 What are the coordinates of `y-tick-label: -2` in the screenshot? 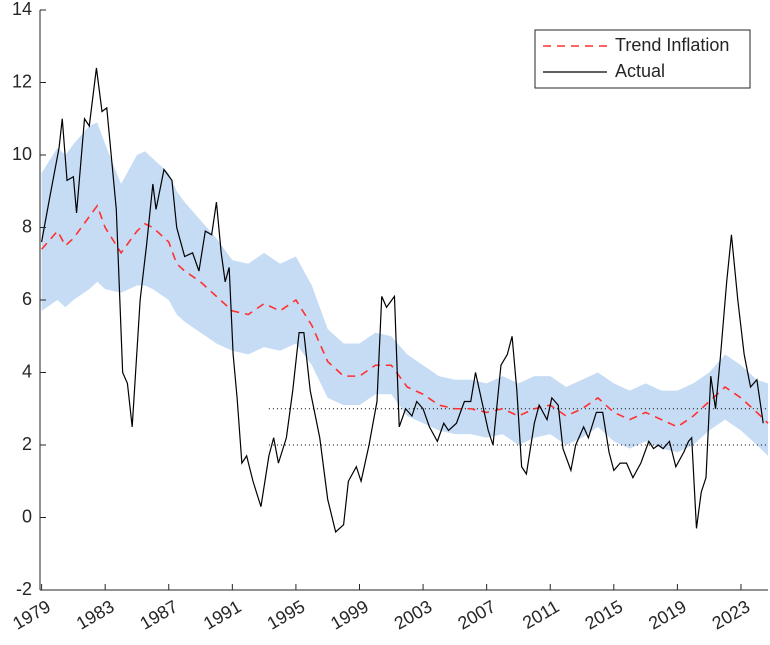 It's located at (24, 589).